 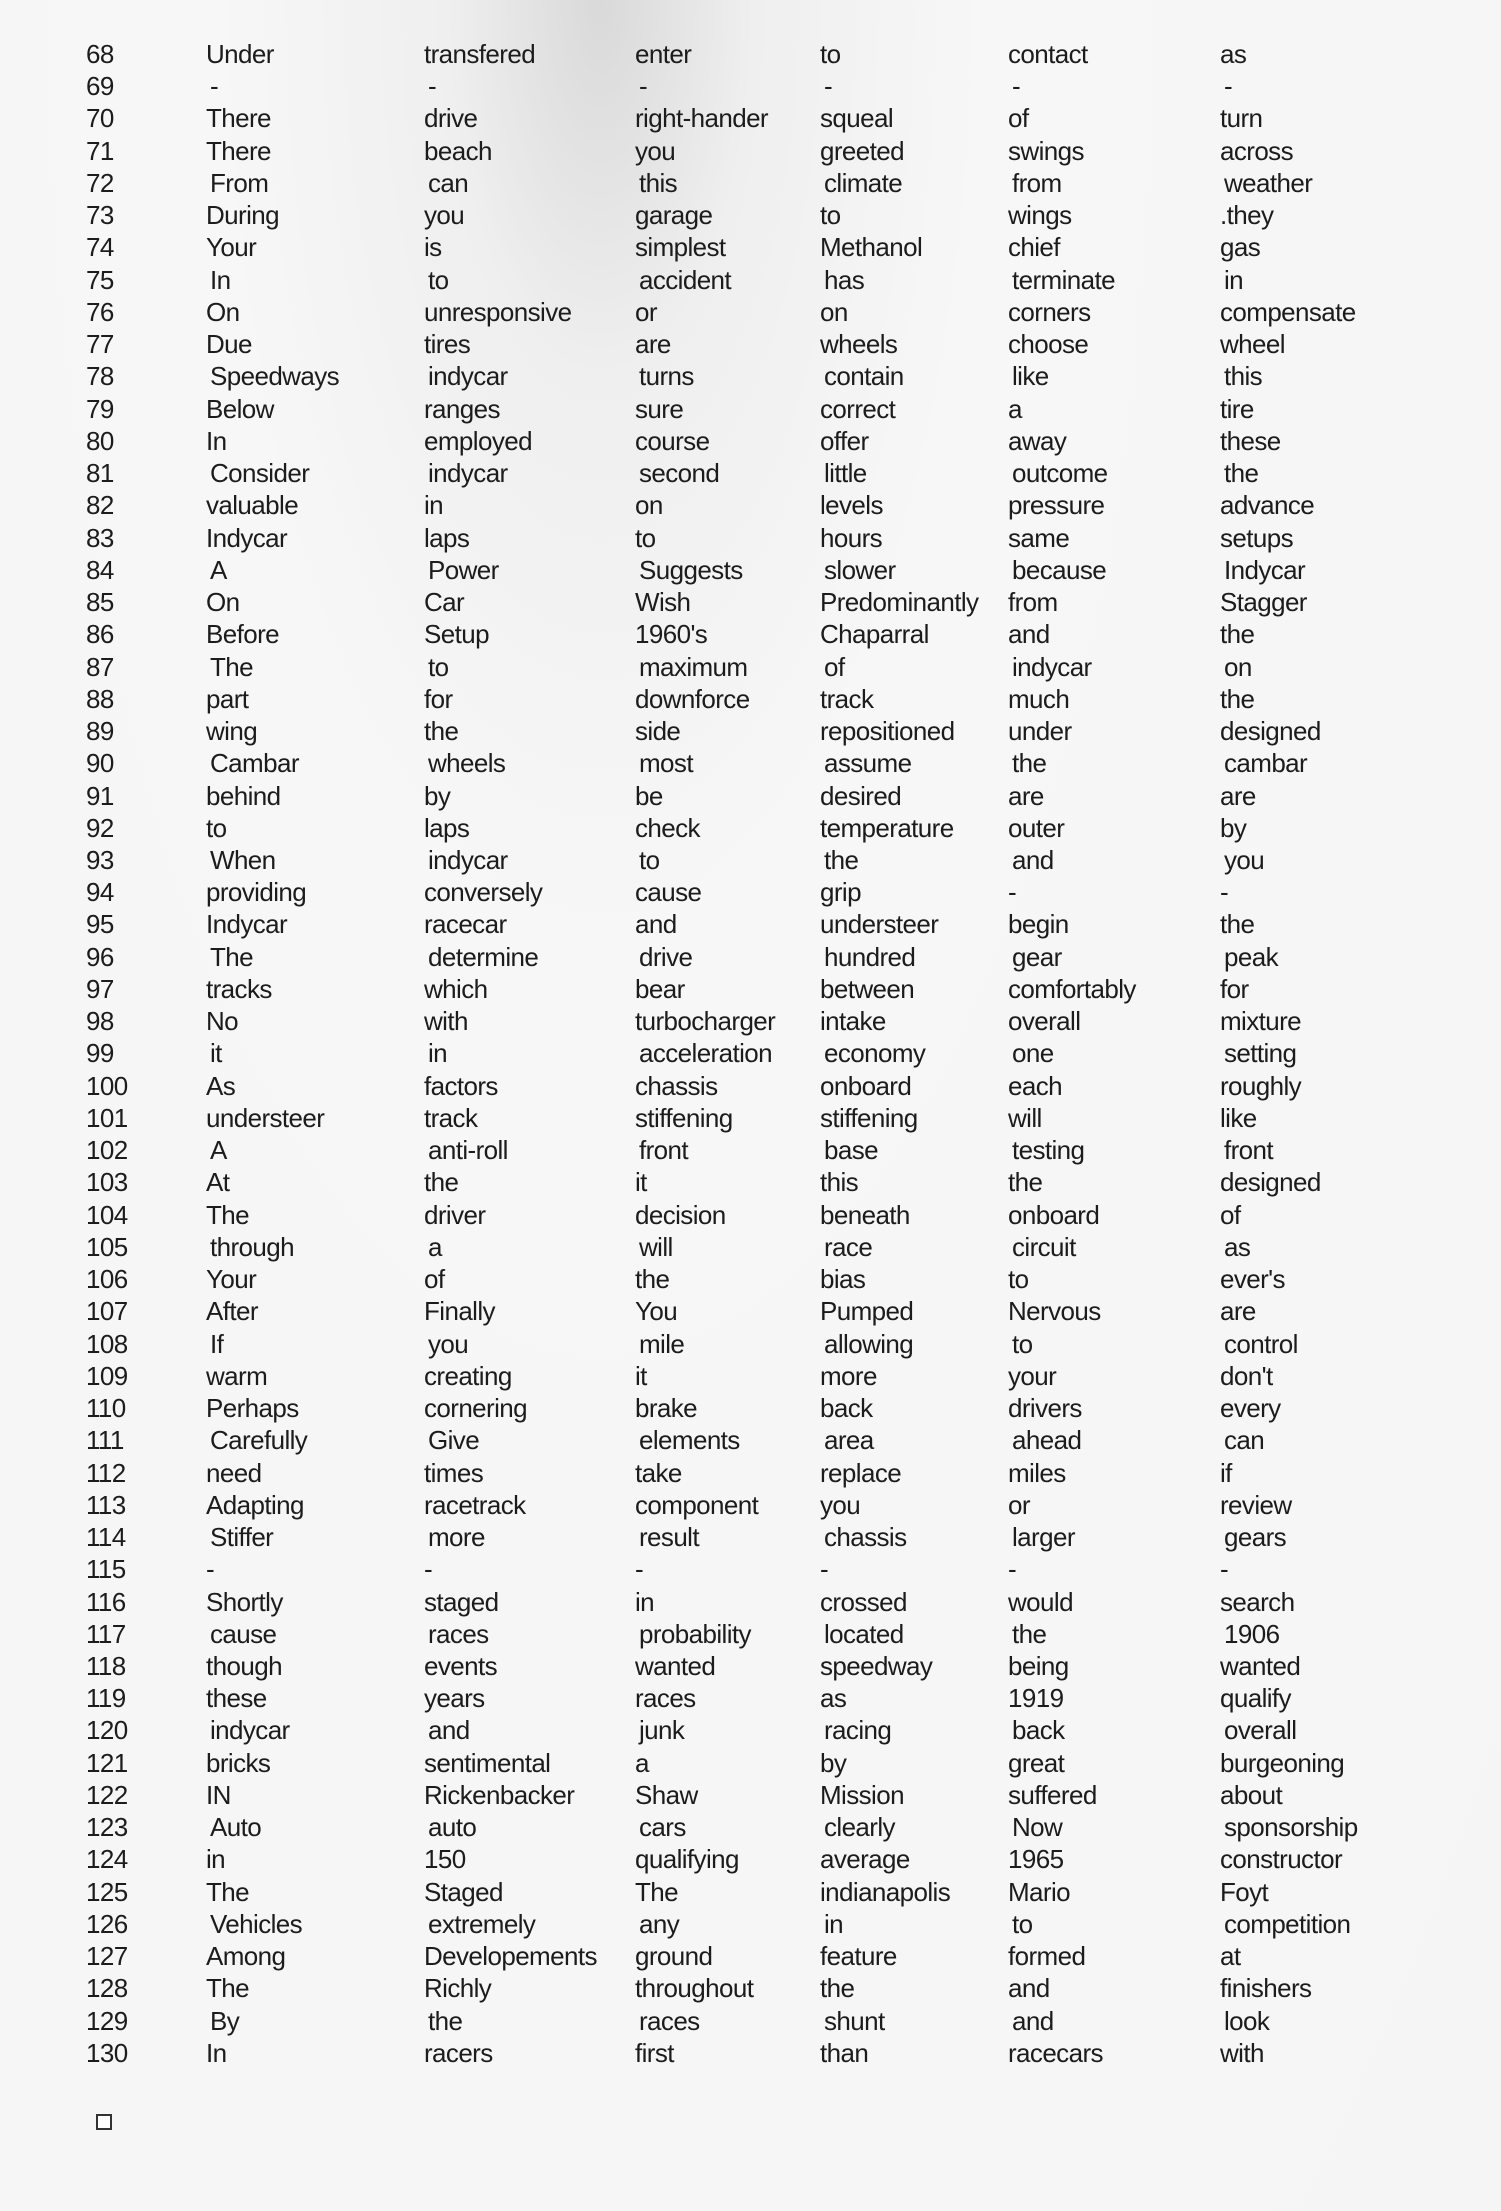 What do you see at coordinates (438, 666) in the screenshot?
I see `word-cell: to` at bounding box center [438, 666].